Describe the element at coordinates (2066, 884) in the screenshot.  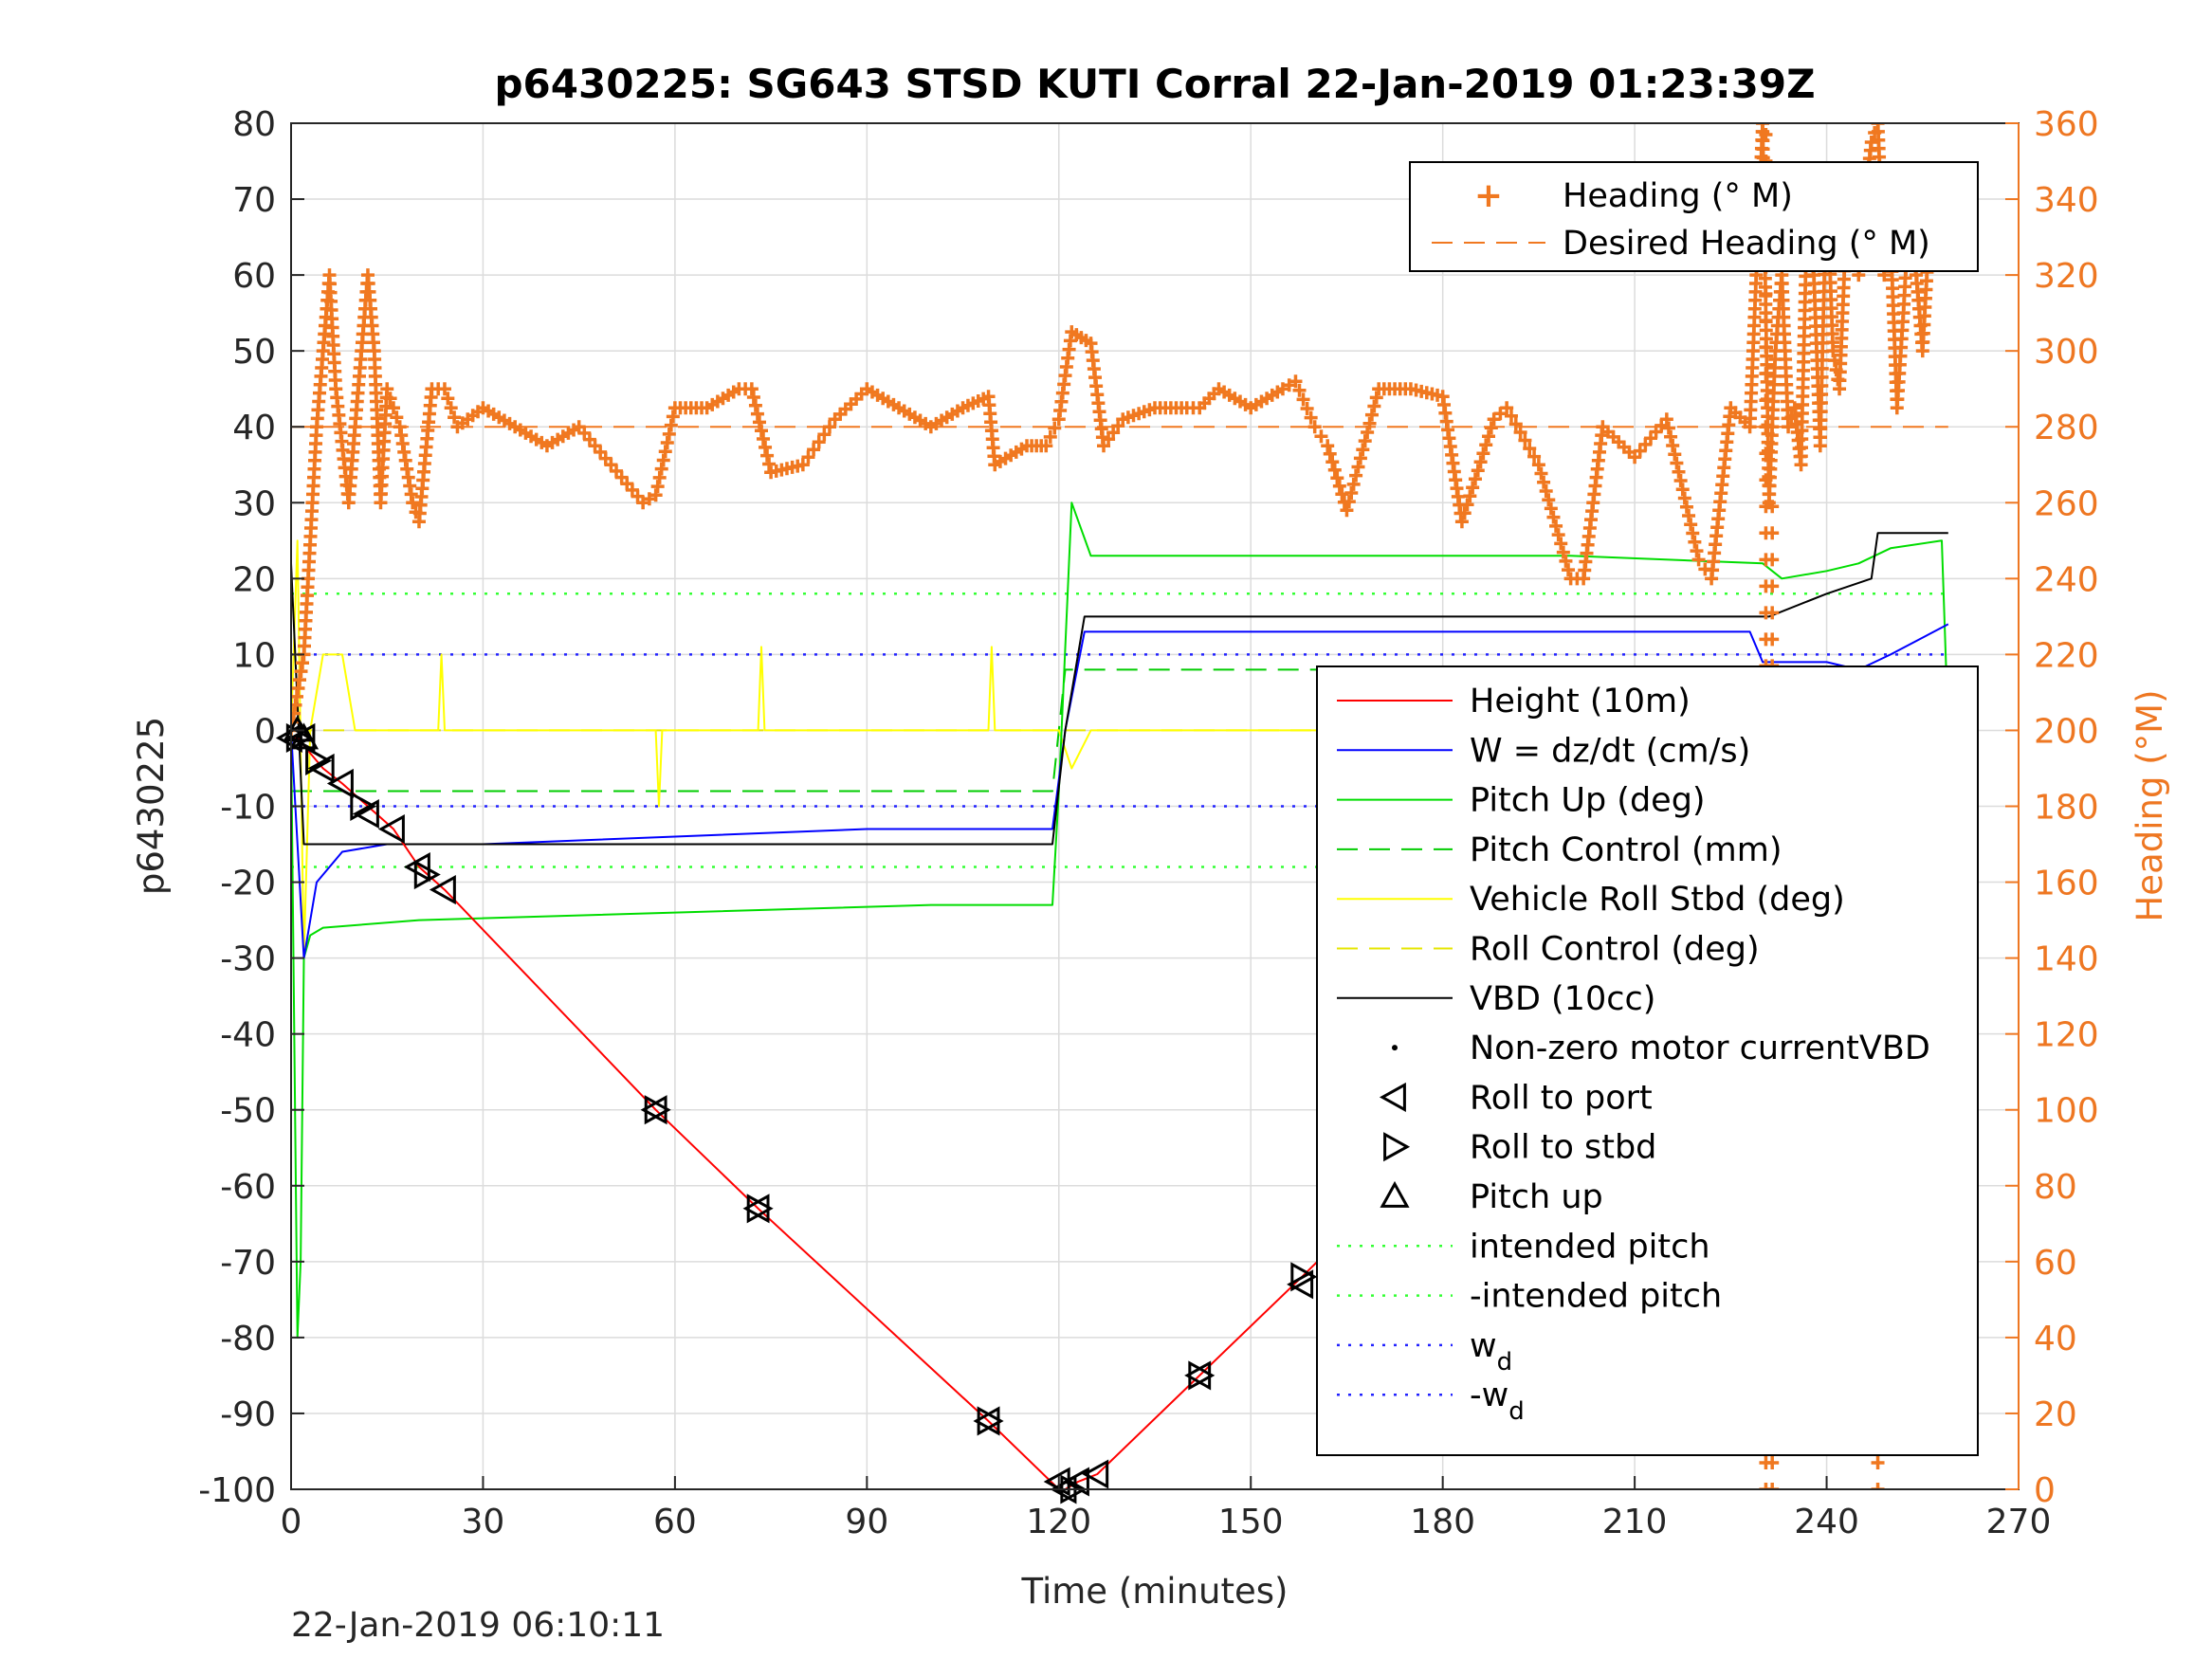
I see `y-right-tick-label: 160` at that location.